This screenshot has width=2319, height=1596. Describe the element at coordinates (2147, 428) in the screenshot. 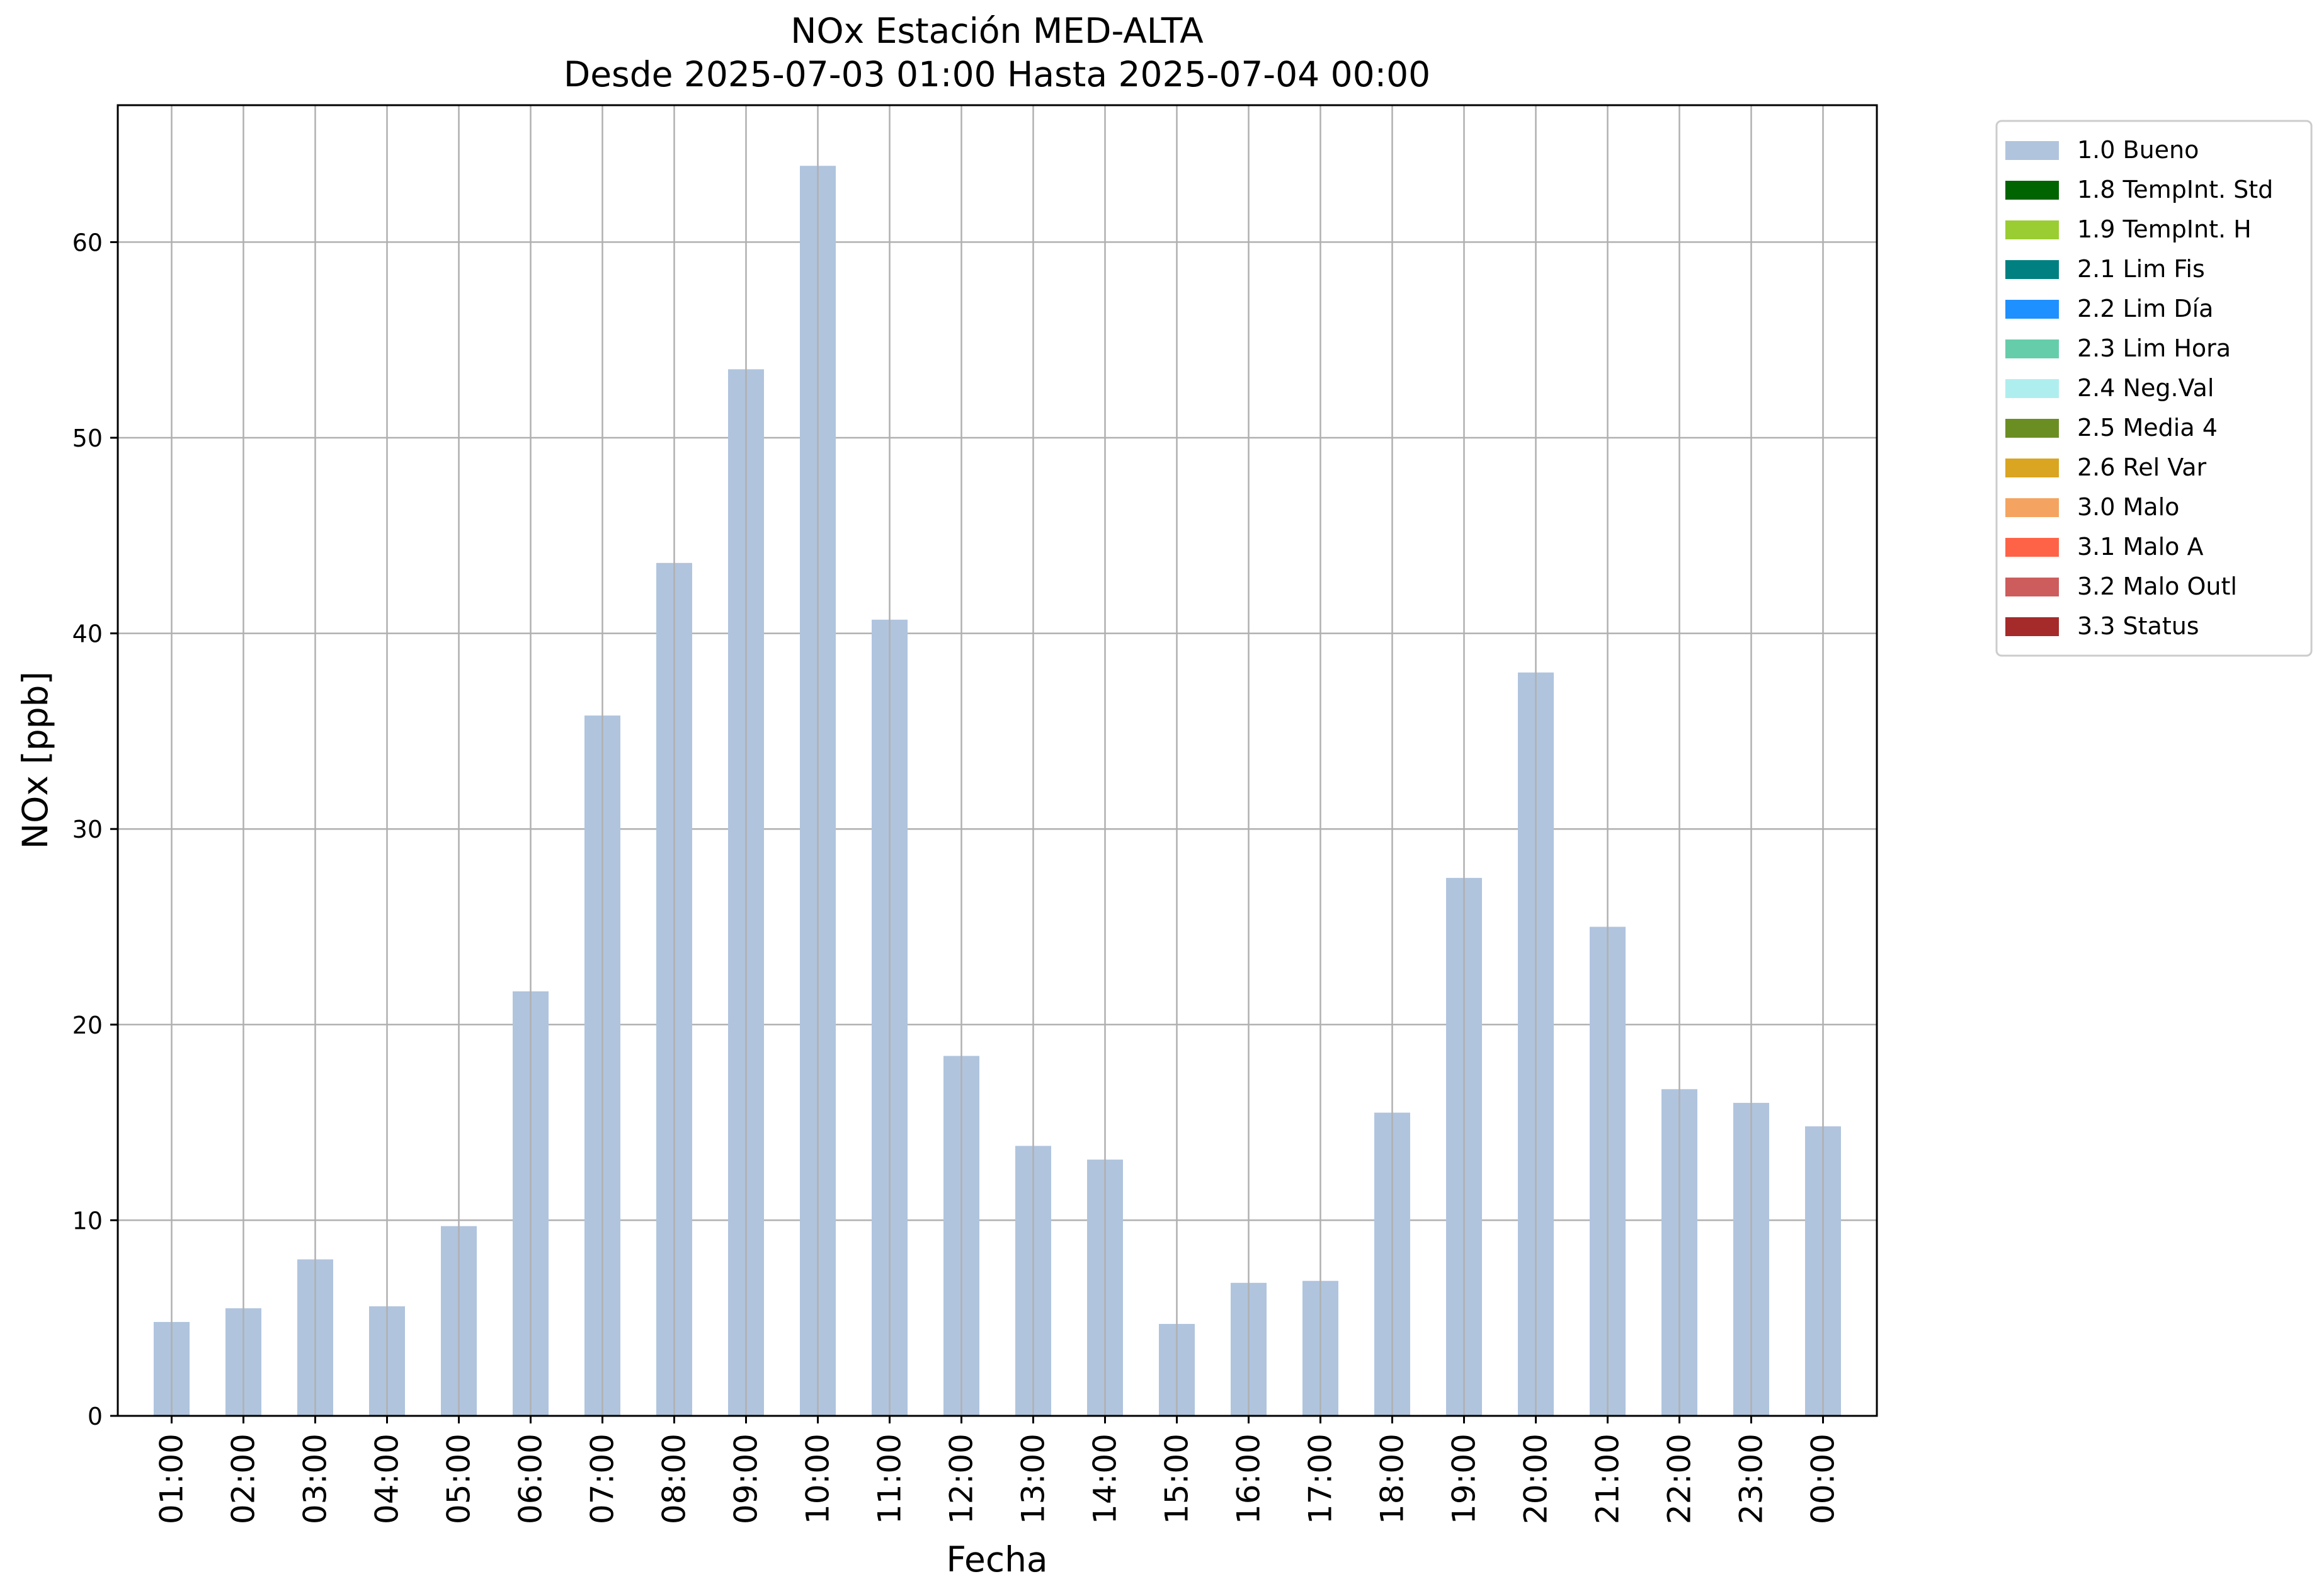

I see `legend-label: 2.5 Media 4` at that location.